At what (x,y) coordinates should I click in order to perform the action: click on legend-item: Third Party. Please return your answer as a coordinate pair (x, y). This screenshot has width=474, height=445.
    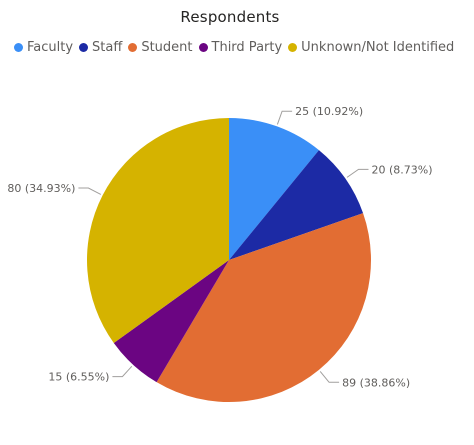
    Looking at the image, I should click on (240, 47).